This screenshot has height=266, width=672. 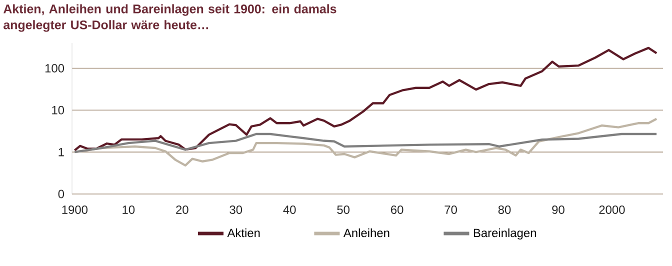 What do you see at coordinates (289, 209) in the screenshot?
I see `x-tick-label: 40` at bounding box center [289, 209].